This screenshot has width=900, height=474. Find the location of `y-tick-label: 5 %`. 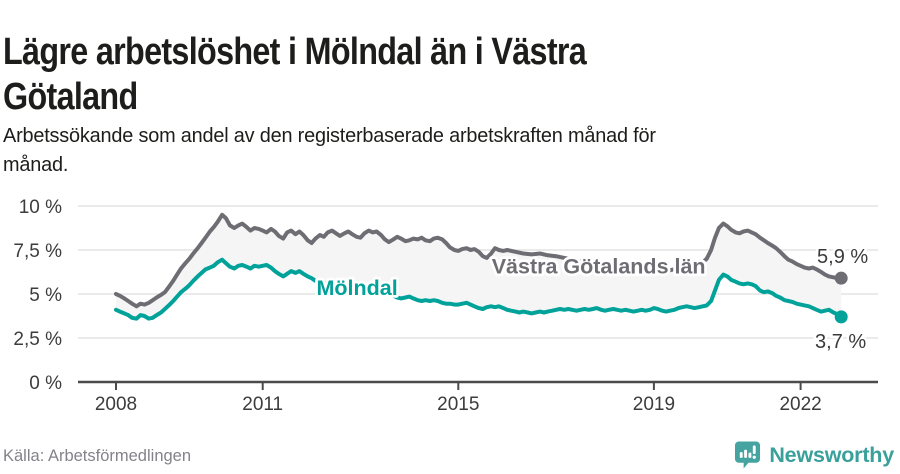

y-tick-label: 5 % is located at coordinates (45, 295).